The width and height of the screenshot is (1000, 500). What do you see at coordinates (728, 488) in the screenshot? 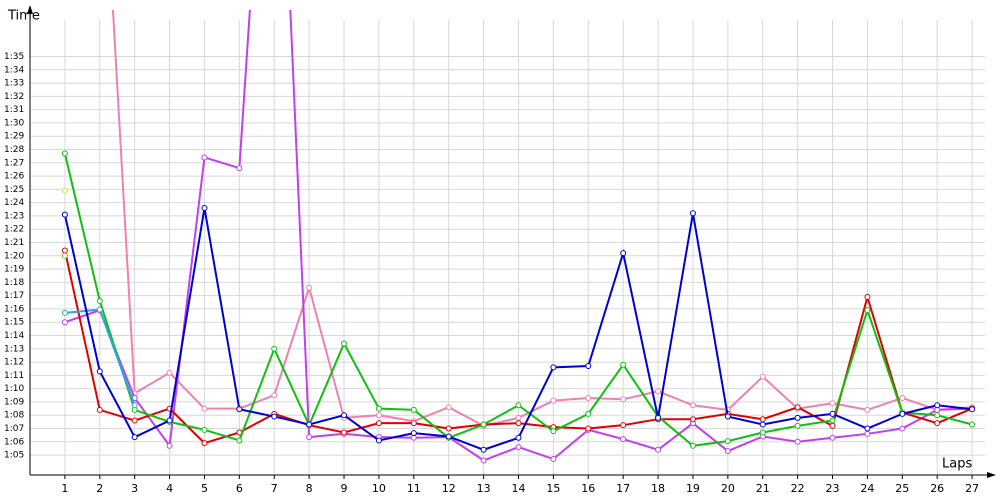
I see `x-tick-label: 20` at bounding box center [728, 488].